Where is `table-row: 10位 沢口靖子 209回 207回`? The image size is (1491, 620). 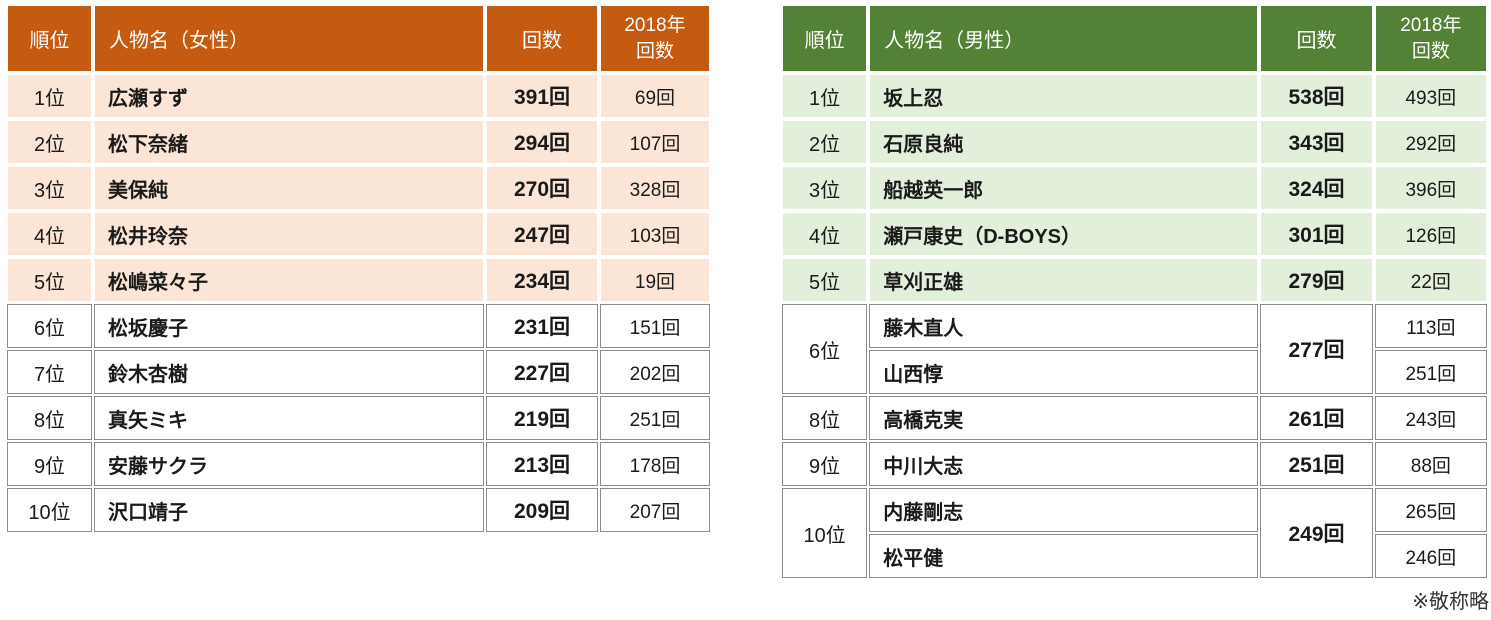 table-row: 10位 沢口靖子 209回 207回 is located at coordinates (358, 510).